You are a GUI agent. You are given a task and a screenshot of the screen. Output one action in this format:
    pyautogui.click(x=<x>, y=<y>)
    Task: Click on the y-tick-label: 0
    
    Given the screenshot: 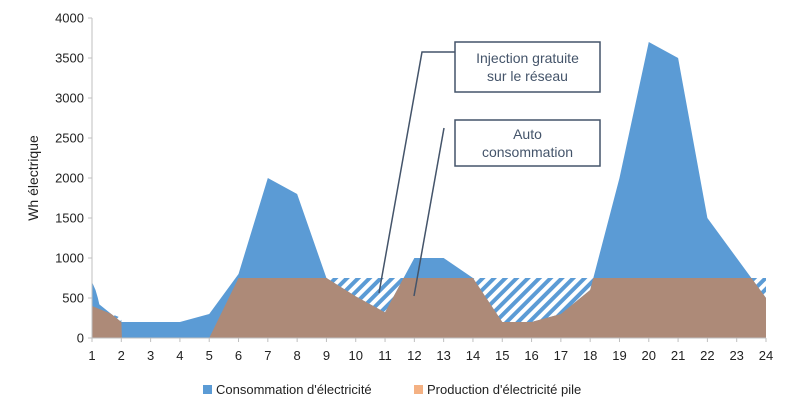 What is the action you would take?
    pyautogui.click(x=80, y=338)
    